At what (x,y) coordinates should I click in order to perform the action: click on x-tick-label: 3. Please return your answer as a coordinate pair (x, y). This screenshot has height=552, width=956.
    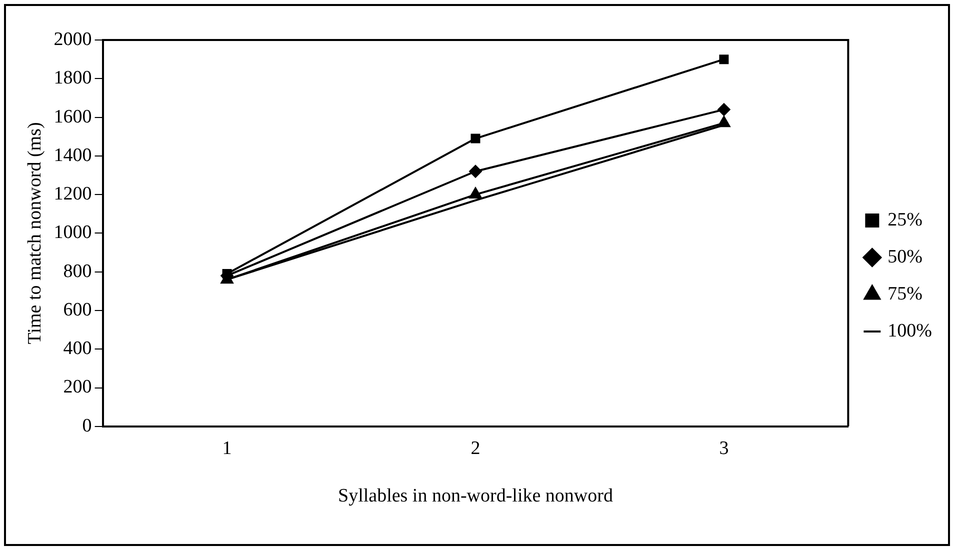
    Looking at the image, I should click on (724, 448).